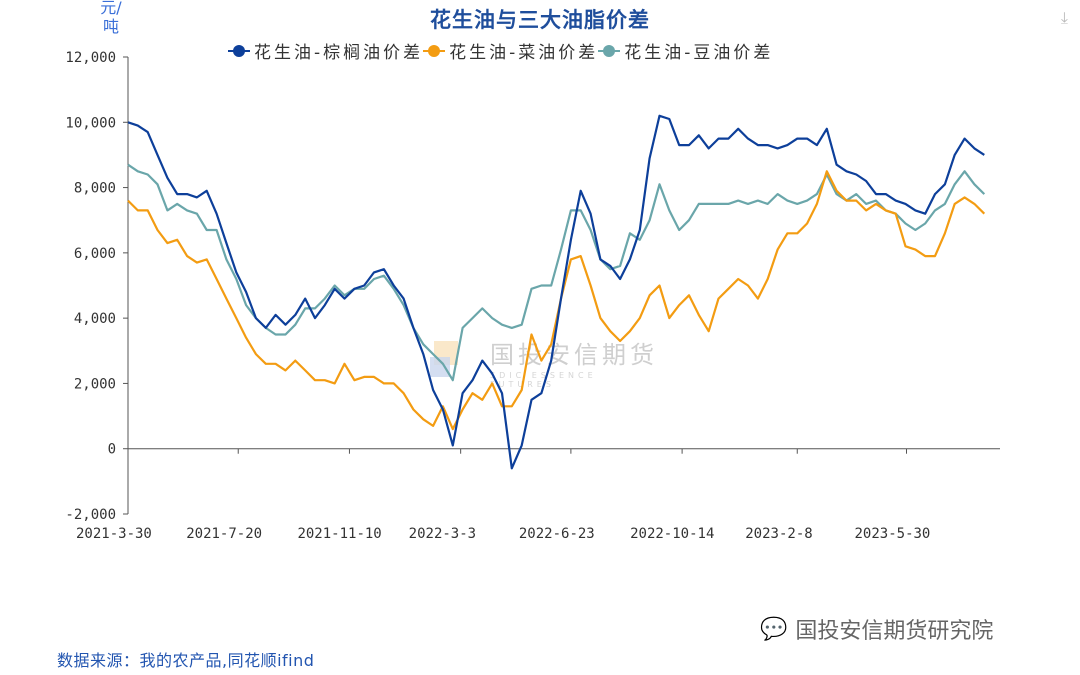 This screenshot has height=675, width=1080. I want to click on data-source: 数据来源：我的农产品,同花顺ifind, so click(186, 660).